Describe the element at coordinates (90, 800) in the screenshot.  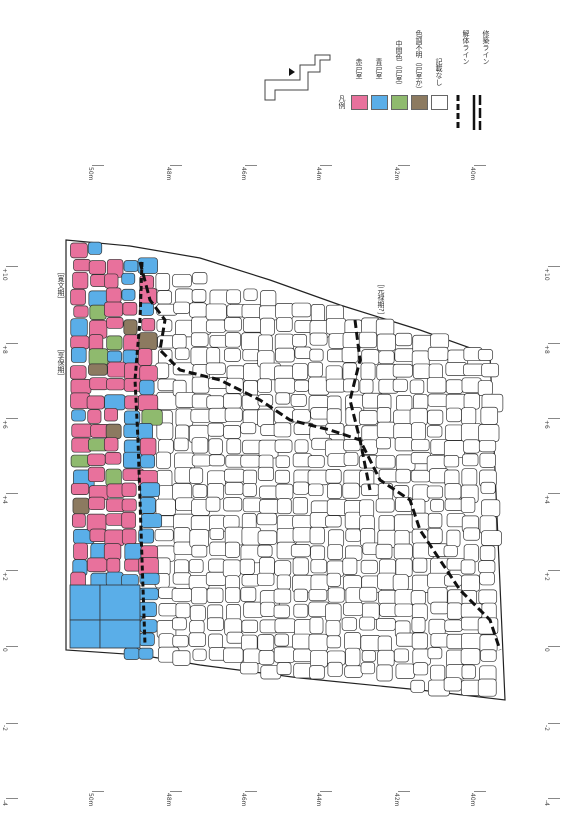
I see `axis-bottom-label: 50m` at that location.